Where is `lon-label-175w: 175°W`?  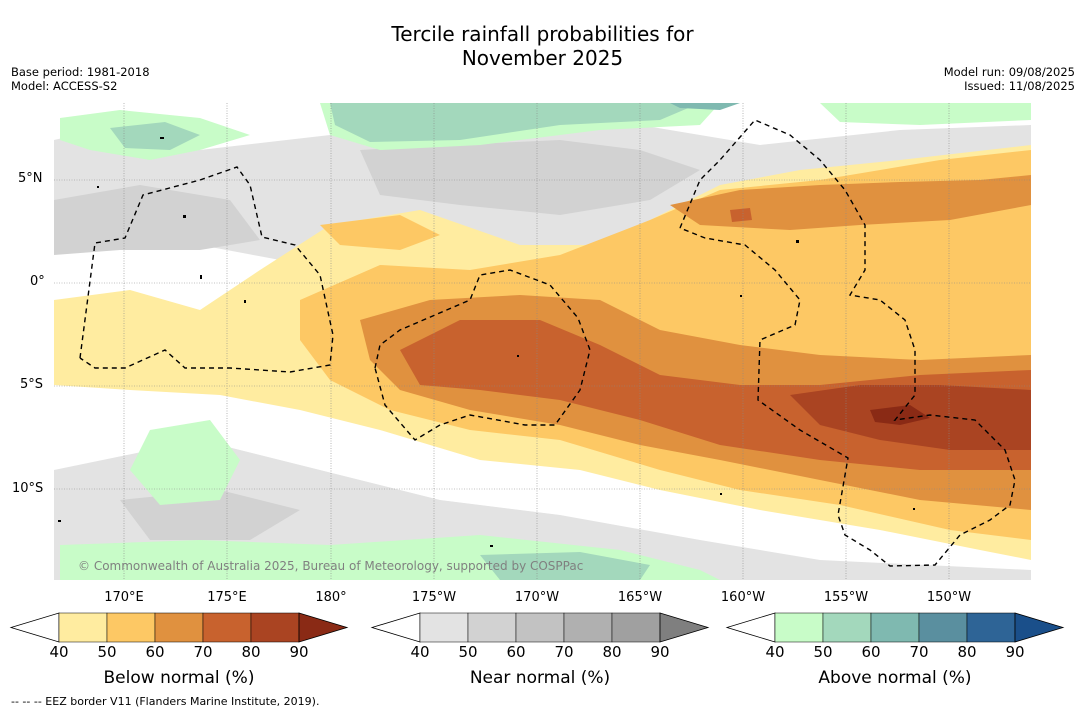 lon-label-175w: 175°W is located at coordinates (434, 597).